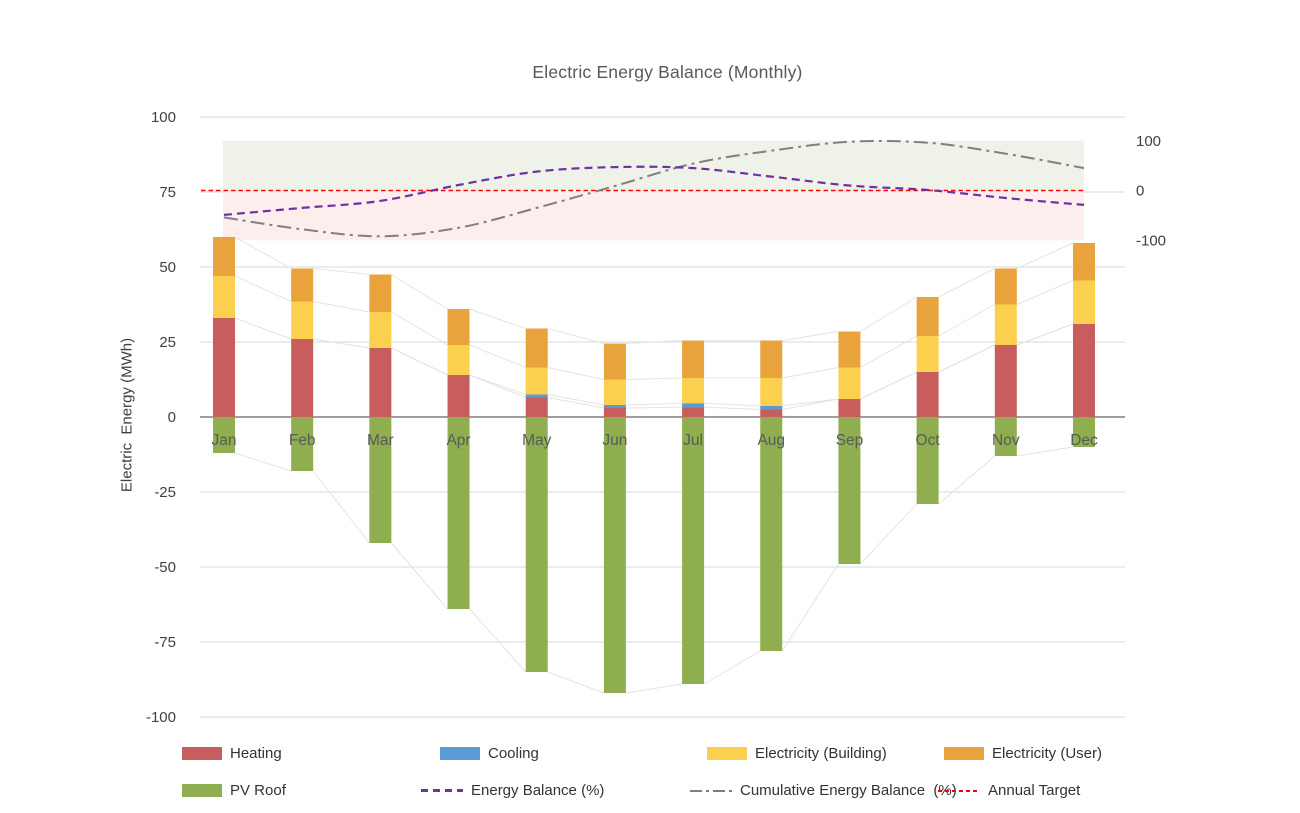 The image size is (1300, 813). What do you see at coordinates (458, 360) in the screenshot?
I see `bar-electricity-building-apr` at bounding box center [458, 360].